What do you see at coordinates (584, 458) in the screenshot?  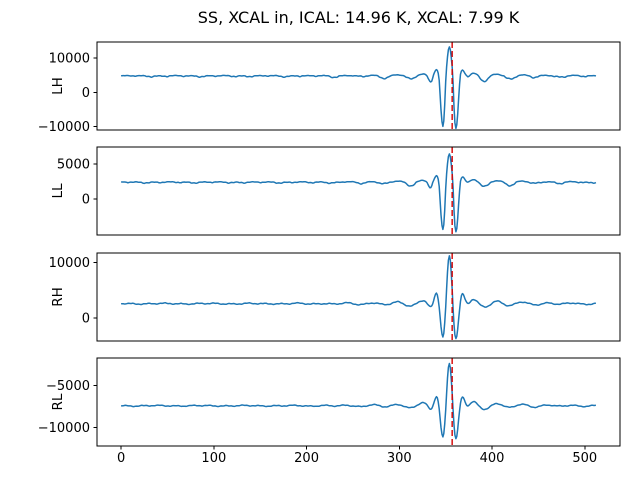 I see `x-tick-label: 500` at bounding box center [584, 458].